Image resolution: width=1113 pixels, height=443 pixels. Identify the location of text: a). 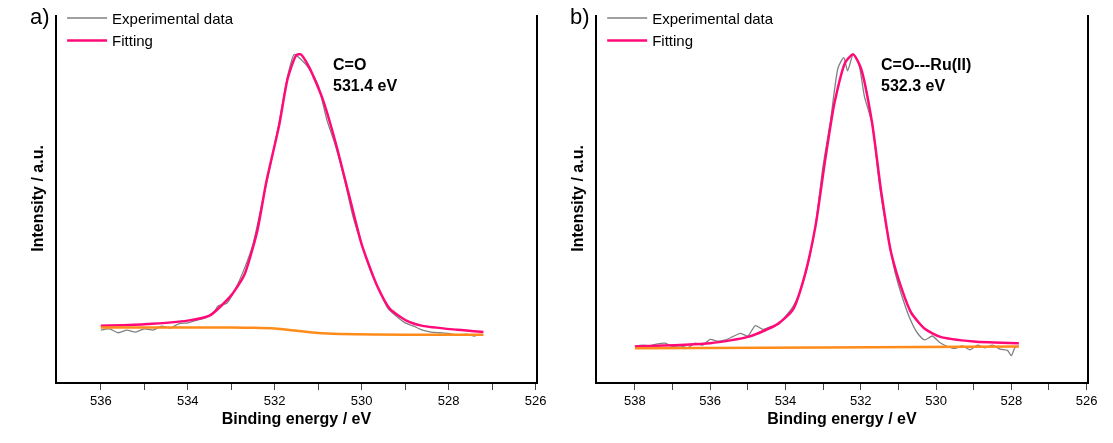
(40, 16).